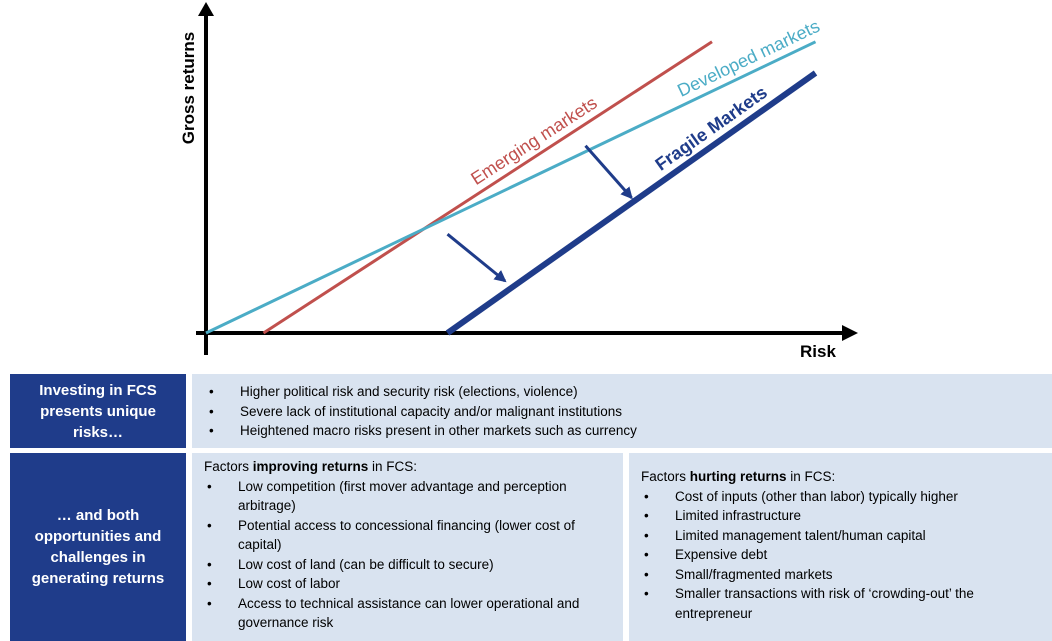 The height and width of the screenshot is (641, 1052). Describe the element at coordinates (533, 141) in the screenshot. I see `series-label-1: Emerging markets` at that location.